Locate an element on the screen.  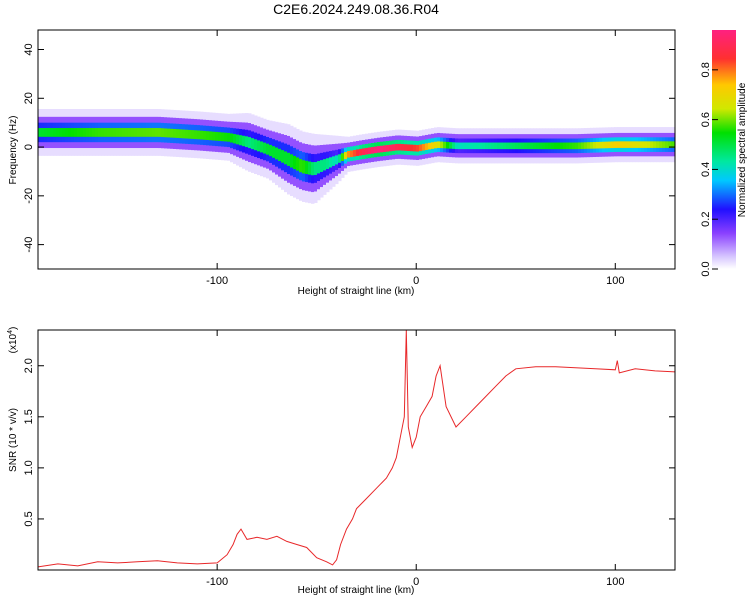
snr-multiplier: (x104) is located at coordinates (13, 340).